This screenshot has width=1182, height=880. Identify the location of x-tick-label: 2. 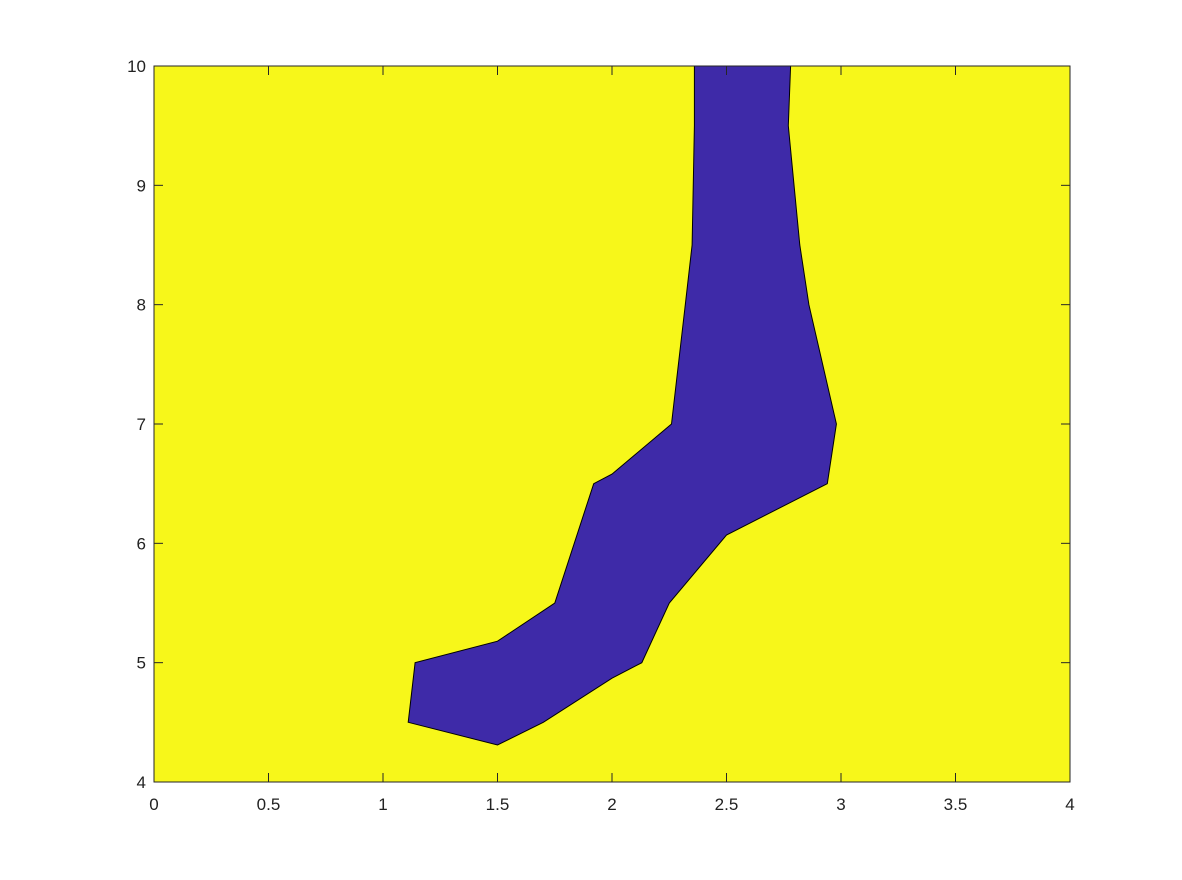
(611, 804).